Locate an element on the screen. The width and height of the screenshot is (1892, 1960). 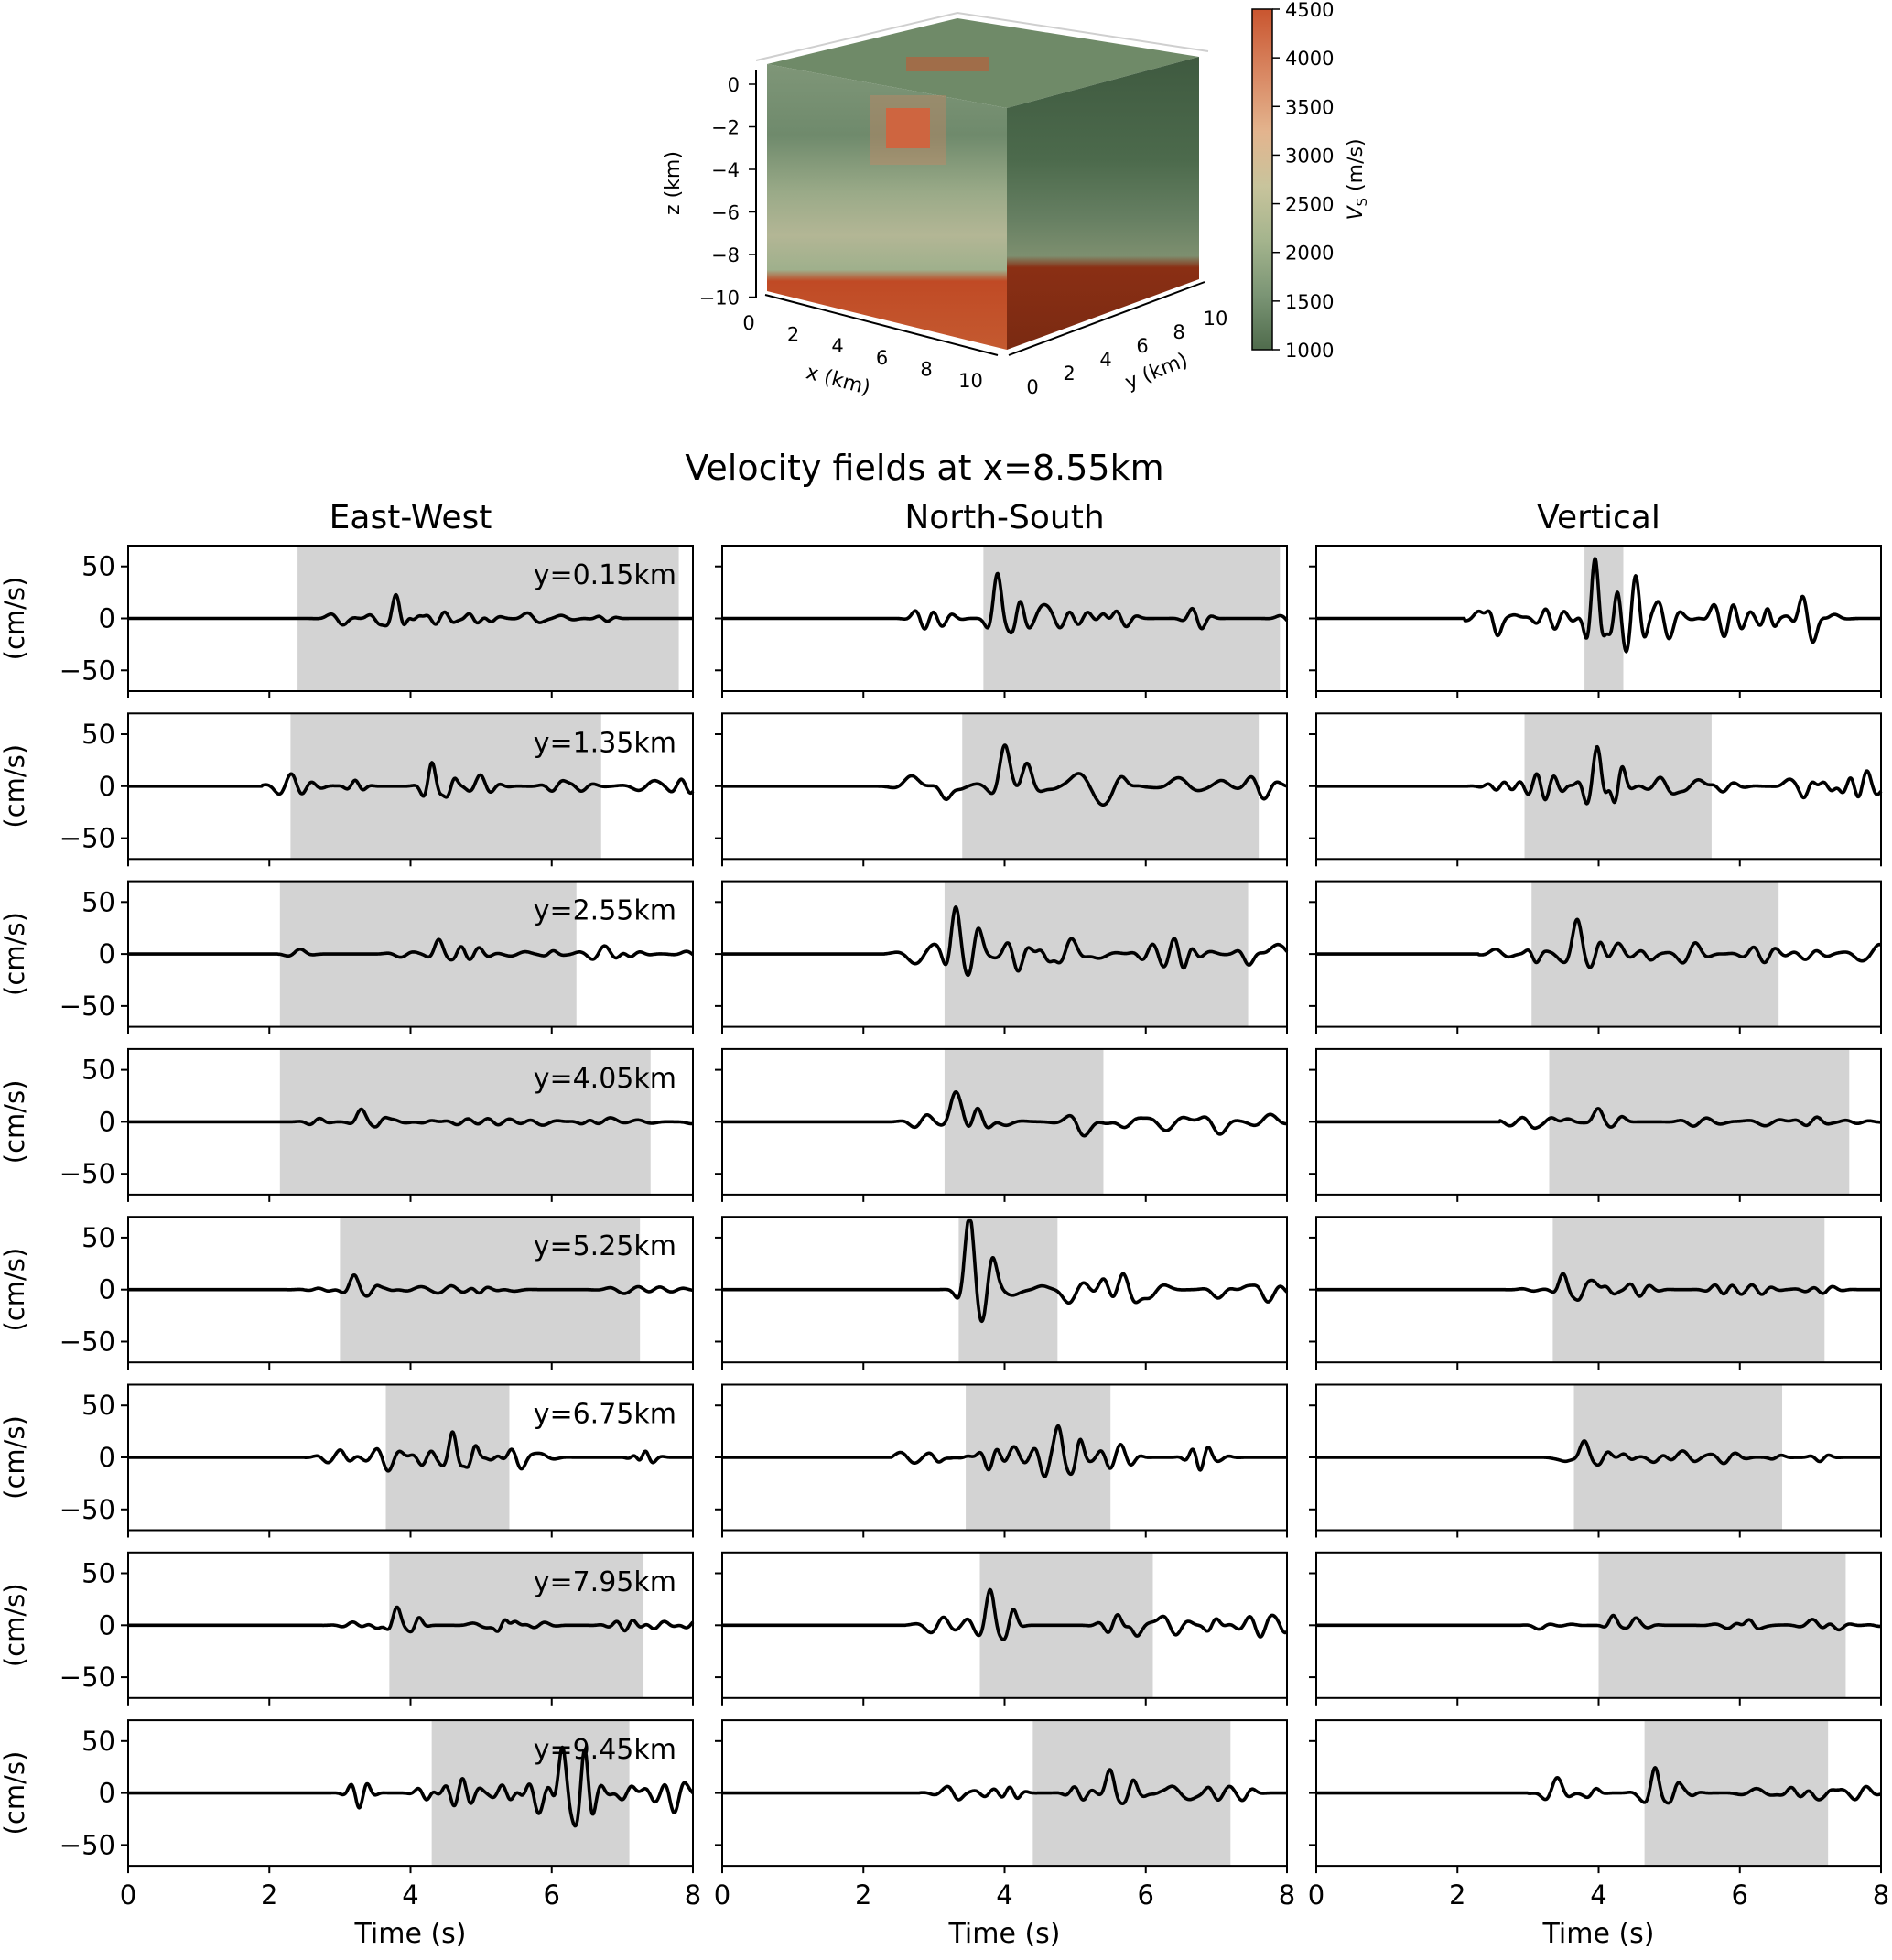
station-label: y=9.45km is located at coordinates (605, 1750).